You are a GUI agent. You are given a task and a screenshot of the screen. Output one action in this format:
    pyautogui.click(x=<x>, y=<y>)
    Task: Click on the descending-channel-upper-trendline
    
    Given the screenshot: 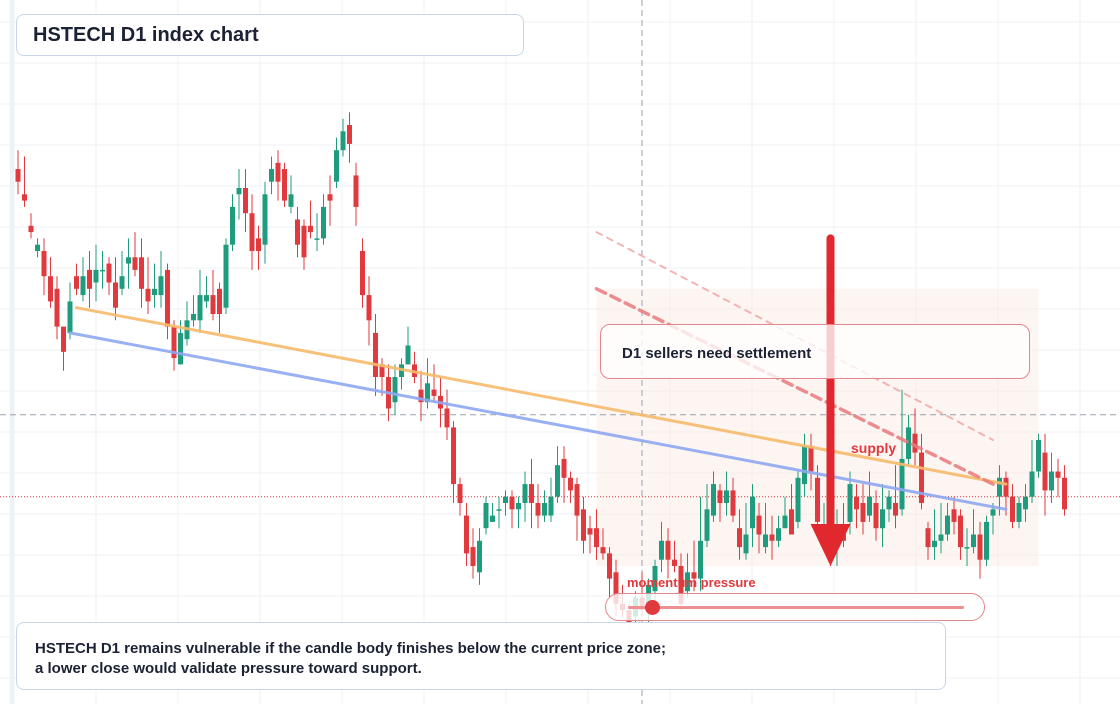 What is the action you would take?
    pyautogui.click(x=794, y=336)
    